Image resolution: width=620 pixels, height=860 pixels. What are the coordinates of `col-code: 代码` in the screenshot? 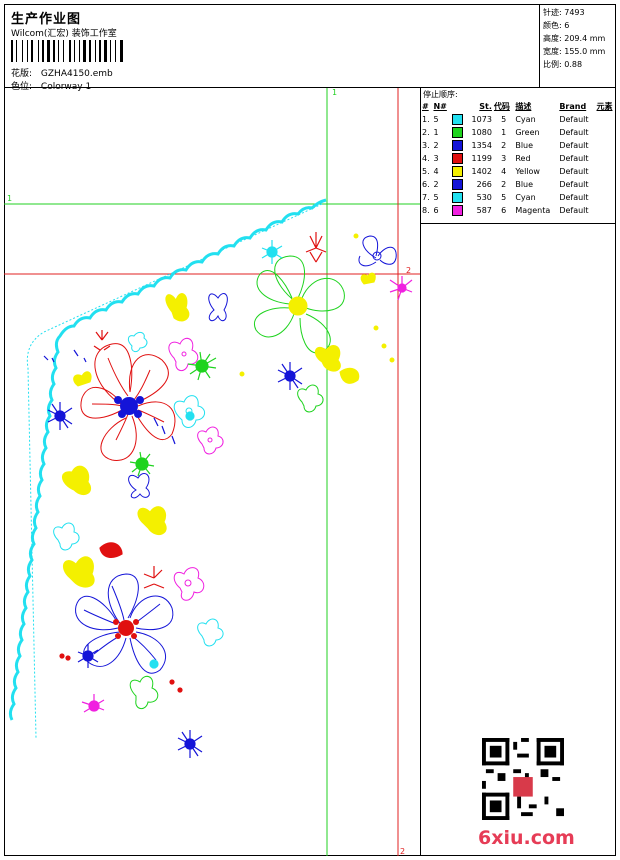 It's located at (501, 106).